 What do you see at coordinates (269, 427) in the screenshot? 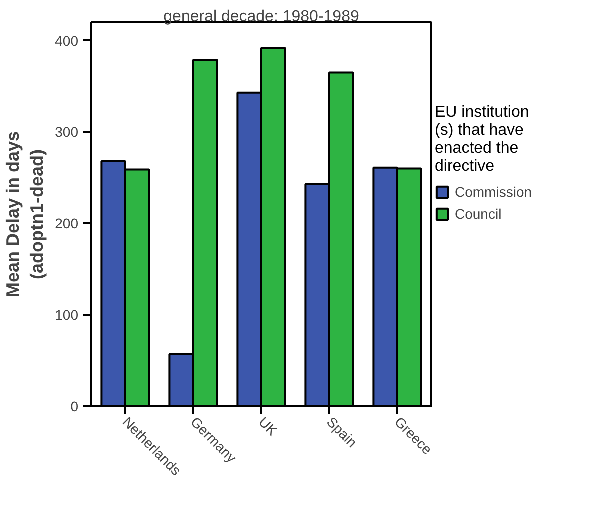
I see `x-tick-label: UK` at bounding box center [269, 427].